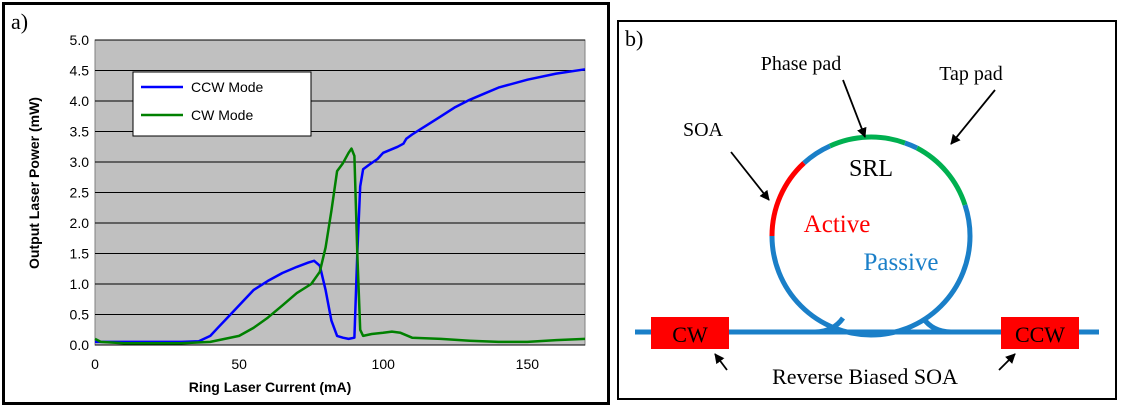 The image size is (1125, 408). What do you see at coordinates (634, 38) in the screenshot?
I see `panel-label-b: b)` at bounding box center [634, 38].